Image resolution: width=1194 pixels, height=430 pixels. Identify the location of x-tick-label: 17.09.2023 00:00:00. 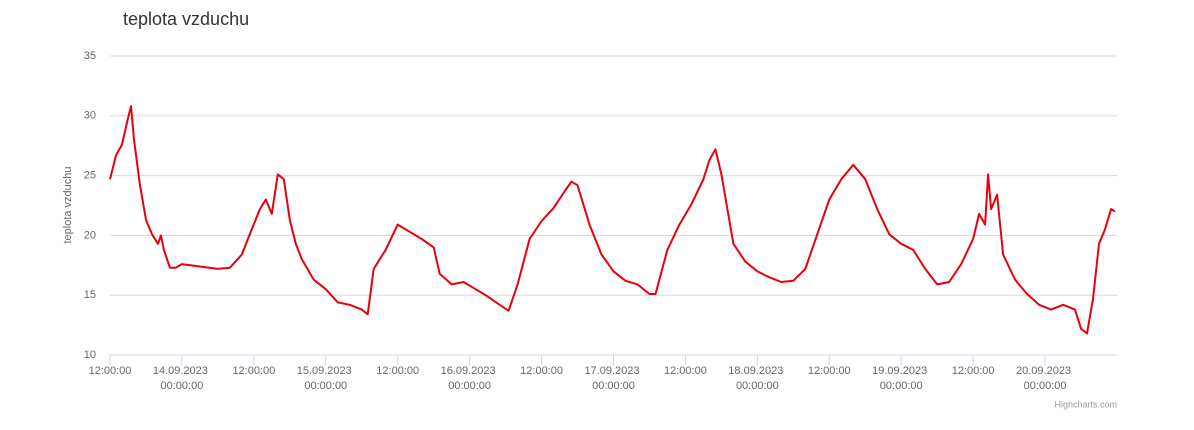
(613, 378).